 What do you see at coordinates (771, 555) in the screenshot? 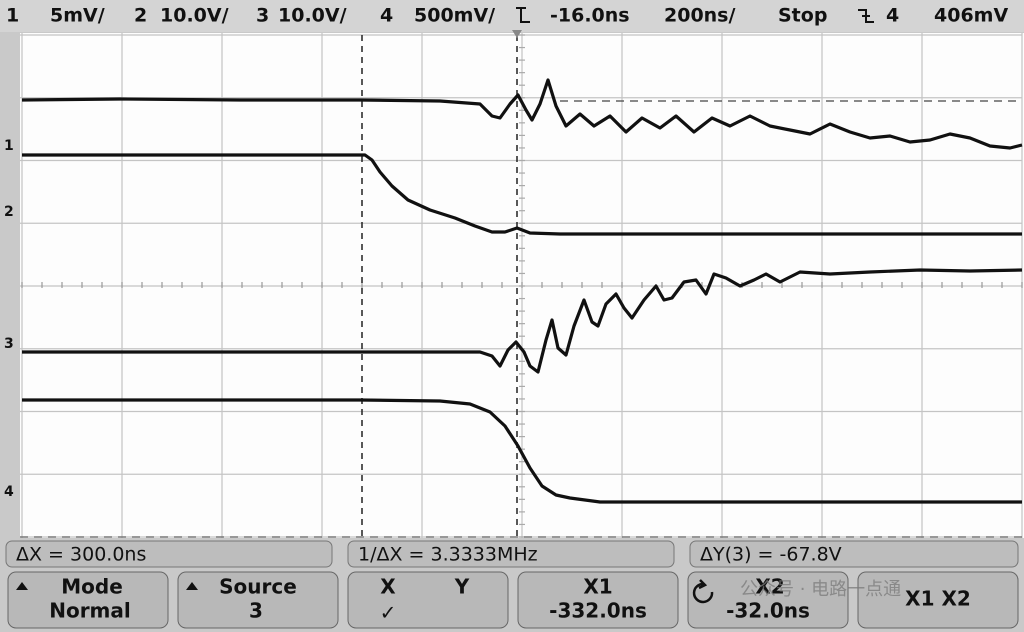
I see `measurement: ΔY(3) = -67.8V` at bounding box center [771, 555].